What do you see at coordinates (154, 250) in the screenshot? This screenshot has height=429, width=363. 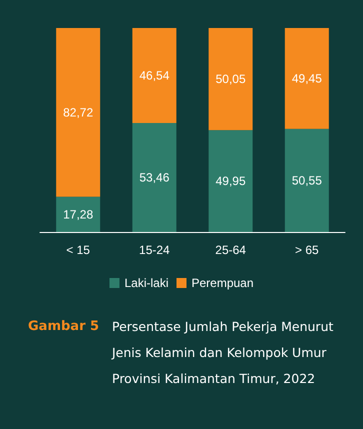 I see `x-tick-label: 15-24` at bounding box center [154, 250].